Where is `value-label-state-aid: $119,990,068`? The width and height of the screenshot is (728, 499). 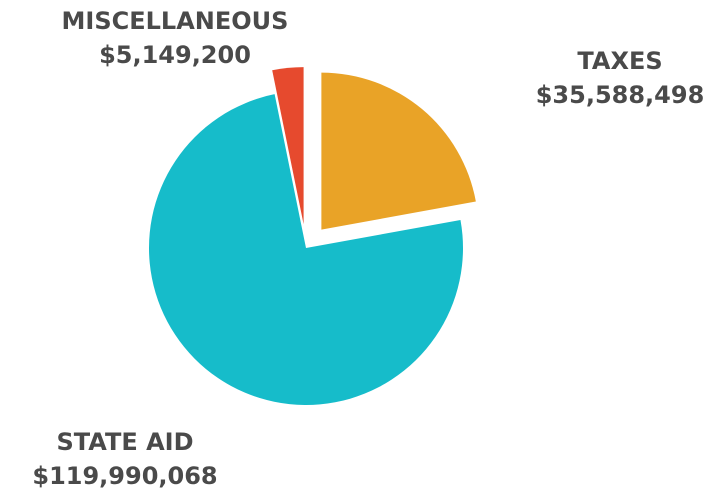
value-label-state-aid: $119,990,068 is located at coordinates (125, 476).